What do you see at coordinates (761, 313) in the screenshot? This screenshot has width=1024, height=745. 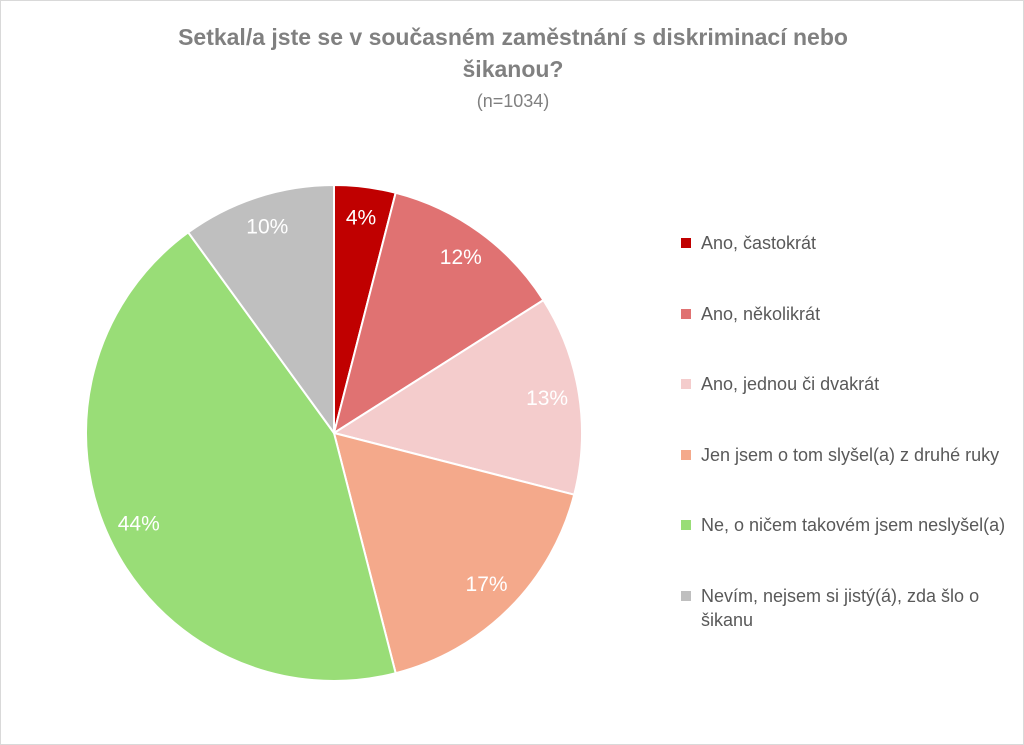 I see `legend-label: Ano, několikrát` at bounding box center [761, 313].